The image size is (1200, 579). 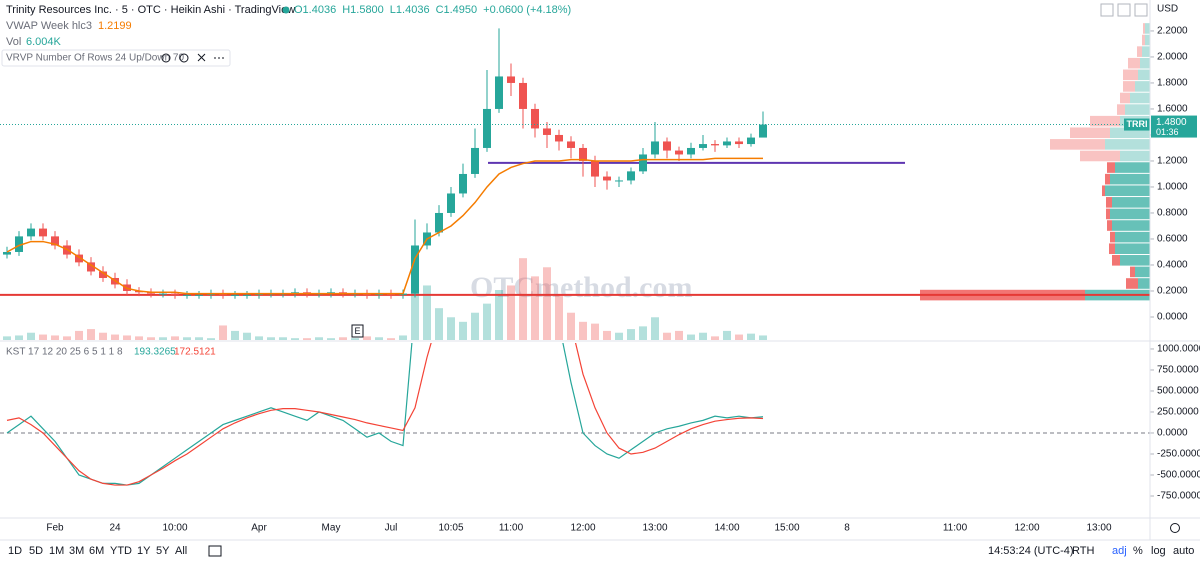 What do you see at coordinates (1183, 551) in the screenshot?
I see `option-button: auto` at bounding box center [1183, 551].